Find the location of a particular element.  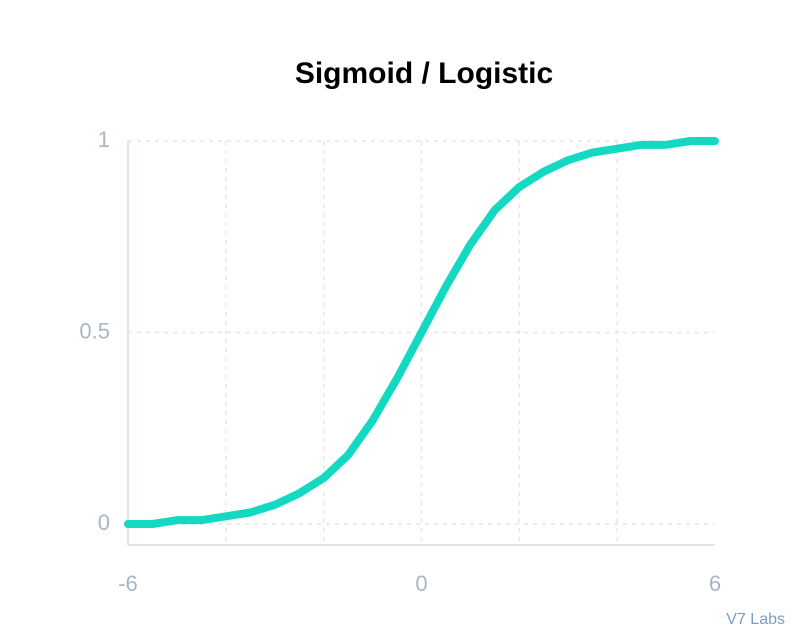

x-tick-label: 6 is located at coordinates (715, 583).